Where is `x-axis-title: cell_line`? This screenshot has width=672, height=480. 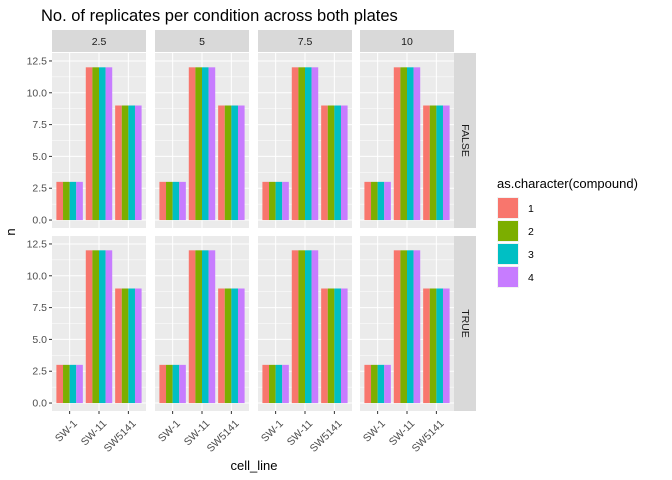 x-axis-title: cell_line is located at coordinates (254, 465).